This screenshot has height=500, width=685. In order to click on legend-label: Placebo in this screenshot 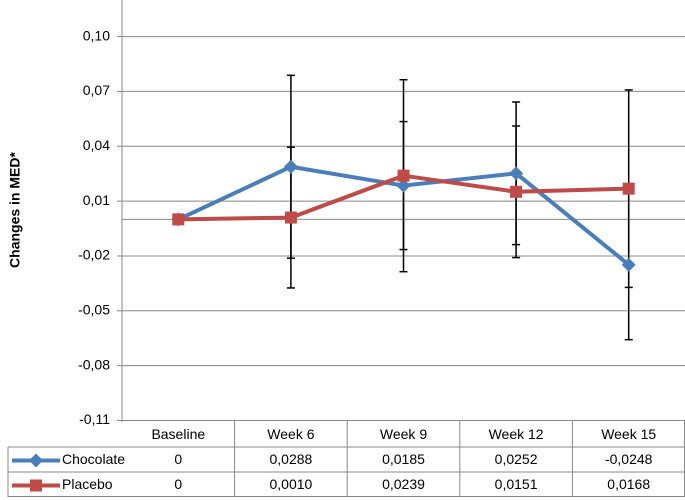, I will do `click(87, 484)`.